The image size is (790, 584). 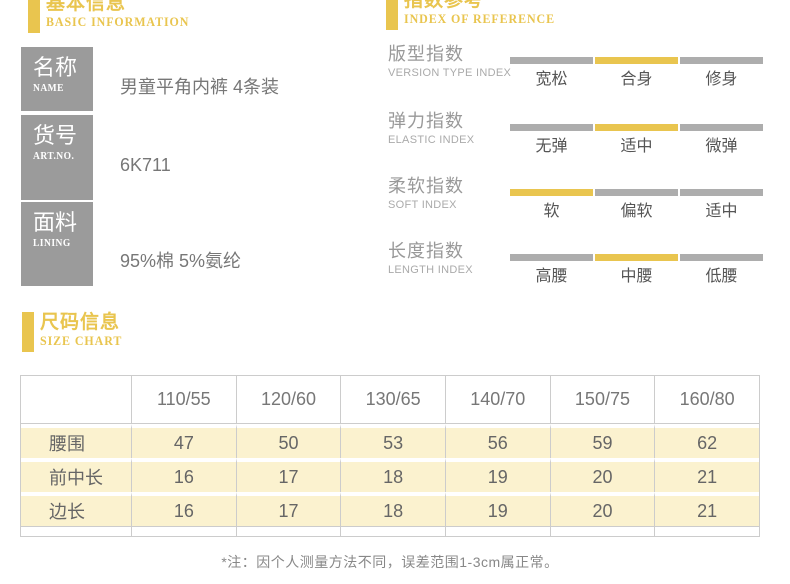 What do you see at coordinates (431, 140) in the screenshot?
I see `elastic-index-label-en: ELASTIC INDEX` at bounding box center [431, 140].